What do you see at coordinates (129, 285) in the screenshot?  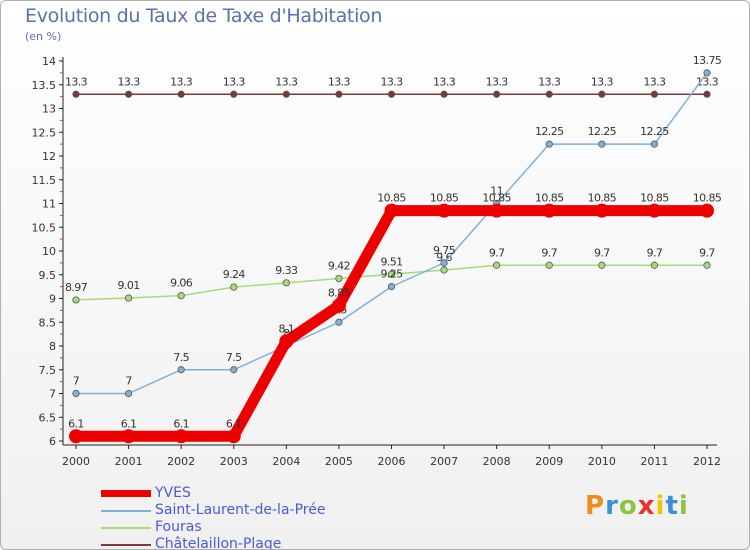 I see `data-label-fouras: 9.01` at bounding box center [129, 285].